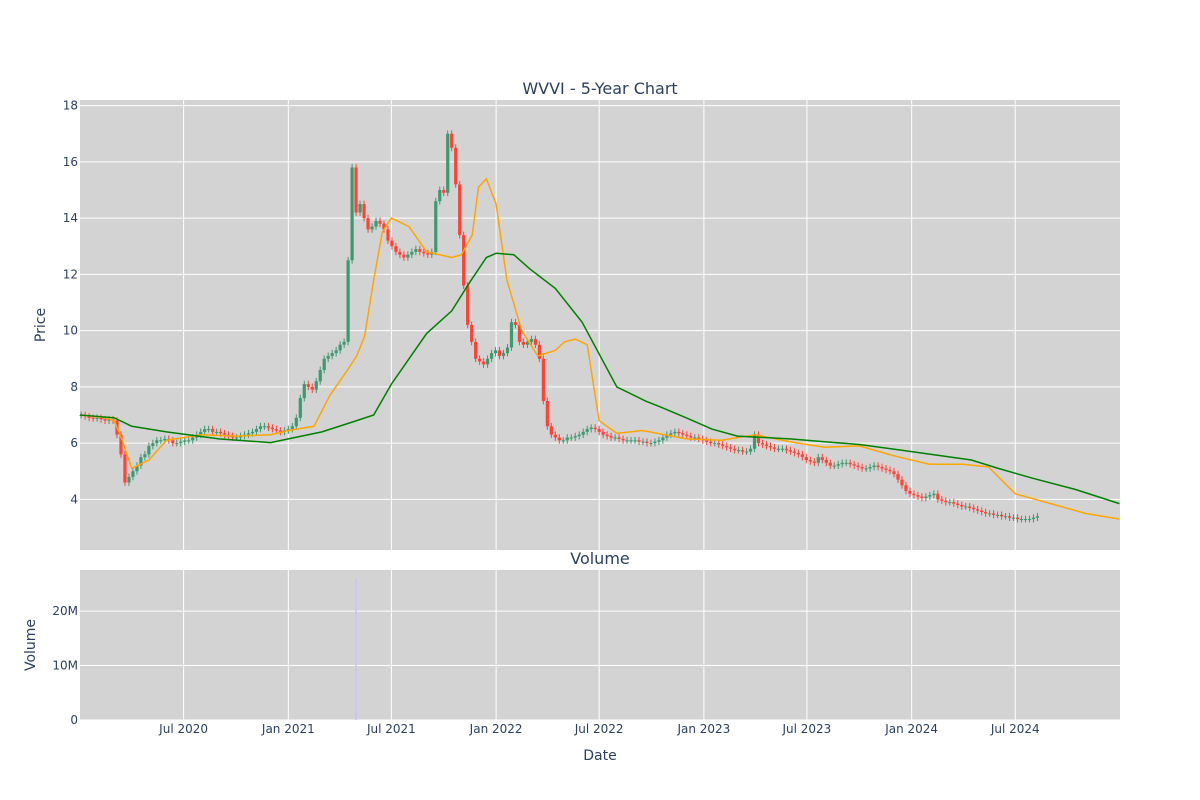 This screenshot has width=1200, height=800. What do you see at coordinates (806, 729) in the screenshot?
I see `x-tick-label: Jul 2023` at bounding box center [806, 729].